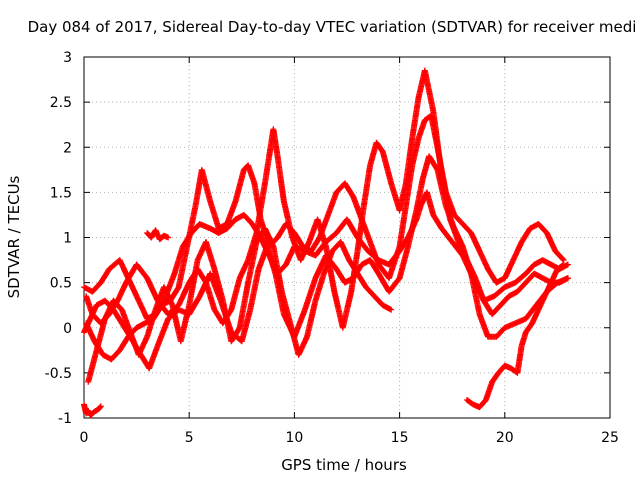 The height and width of the screenshot is (480, 640). I want to click on x-tick-label: 0, so click(84, 438).